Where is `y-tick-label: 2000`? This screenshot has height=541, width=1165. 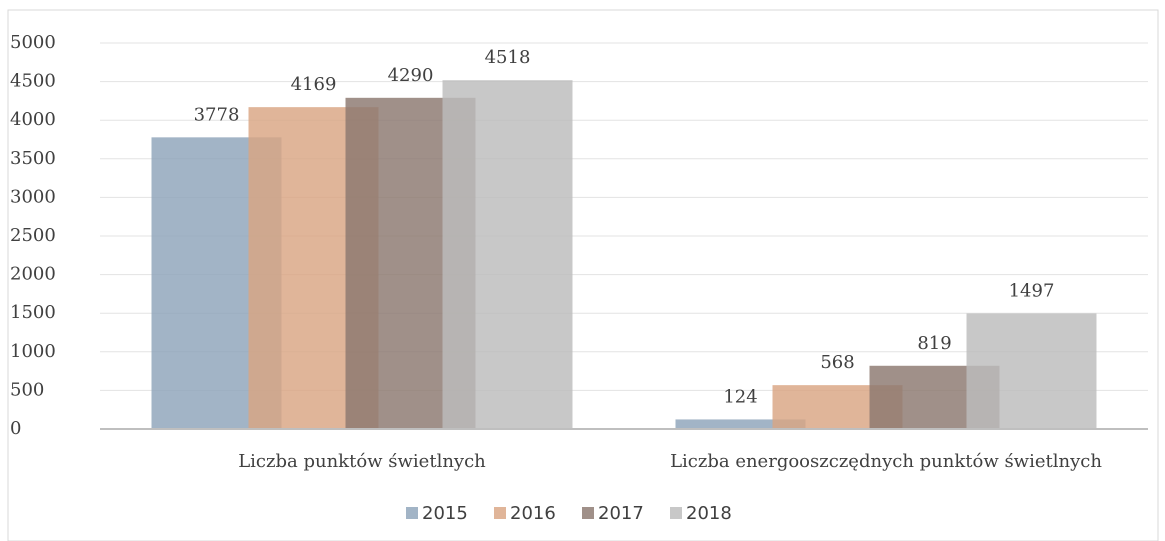
y-tick-label: 2000 is located at coordinates (33, 274).